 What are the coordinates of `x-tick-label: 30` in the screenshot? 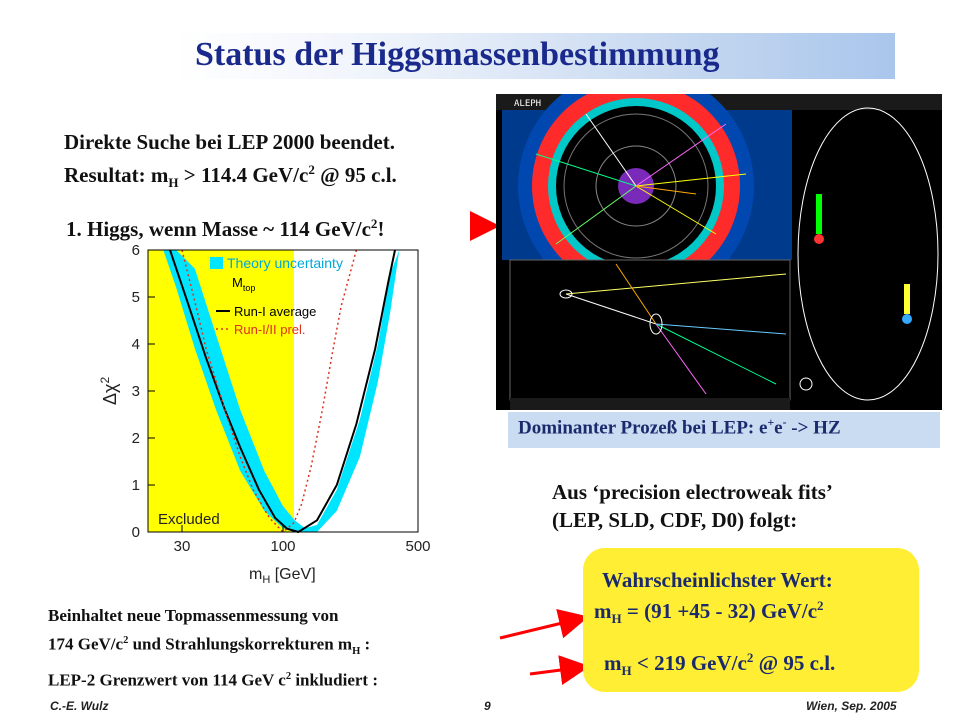 It's located at (182, 546).